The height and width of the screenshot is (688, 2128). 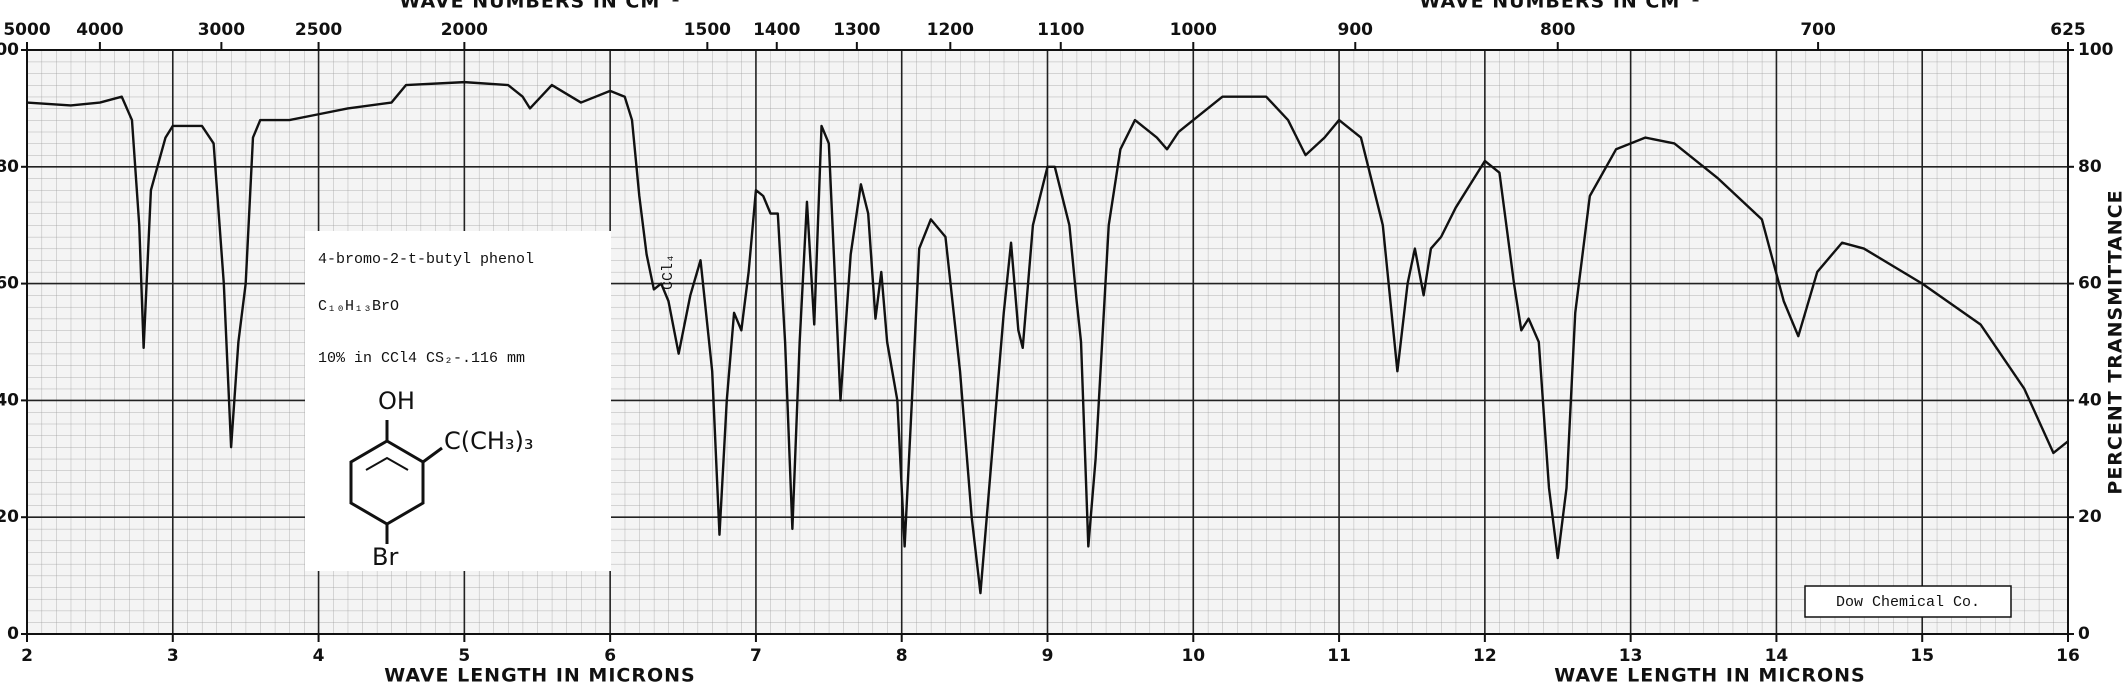 What do you see at coordinates (1193, 30) in the screenshot?
I see `x2-tick-label: 1000` at bounding box center [1193, 30].